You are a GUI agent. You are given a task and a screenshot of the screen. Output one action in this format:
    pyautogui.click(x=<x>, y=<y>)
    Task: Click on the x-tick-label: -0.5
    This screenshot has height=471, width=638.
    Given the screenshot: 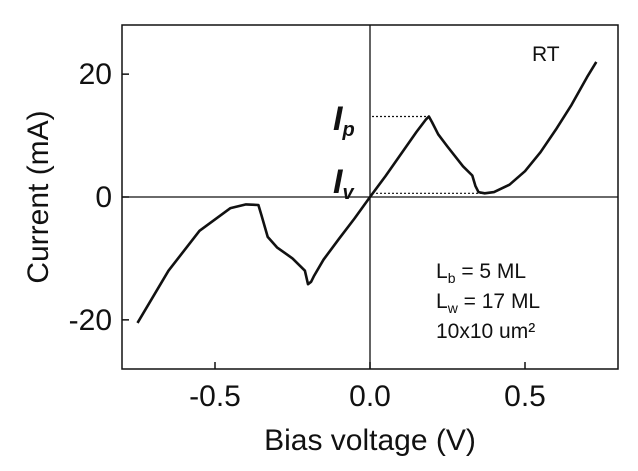 What is the action you would take?
    pyautogui.click(x=215, y=396)
    